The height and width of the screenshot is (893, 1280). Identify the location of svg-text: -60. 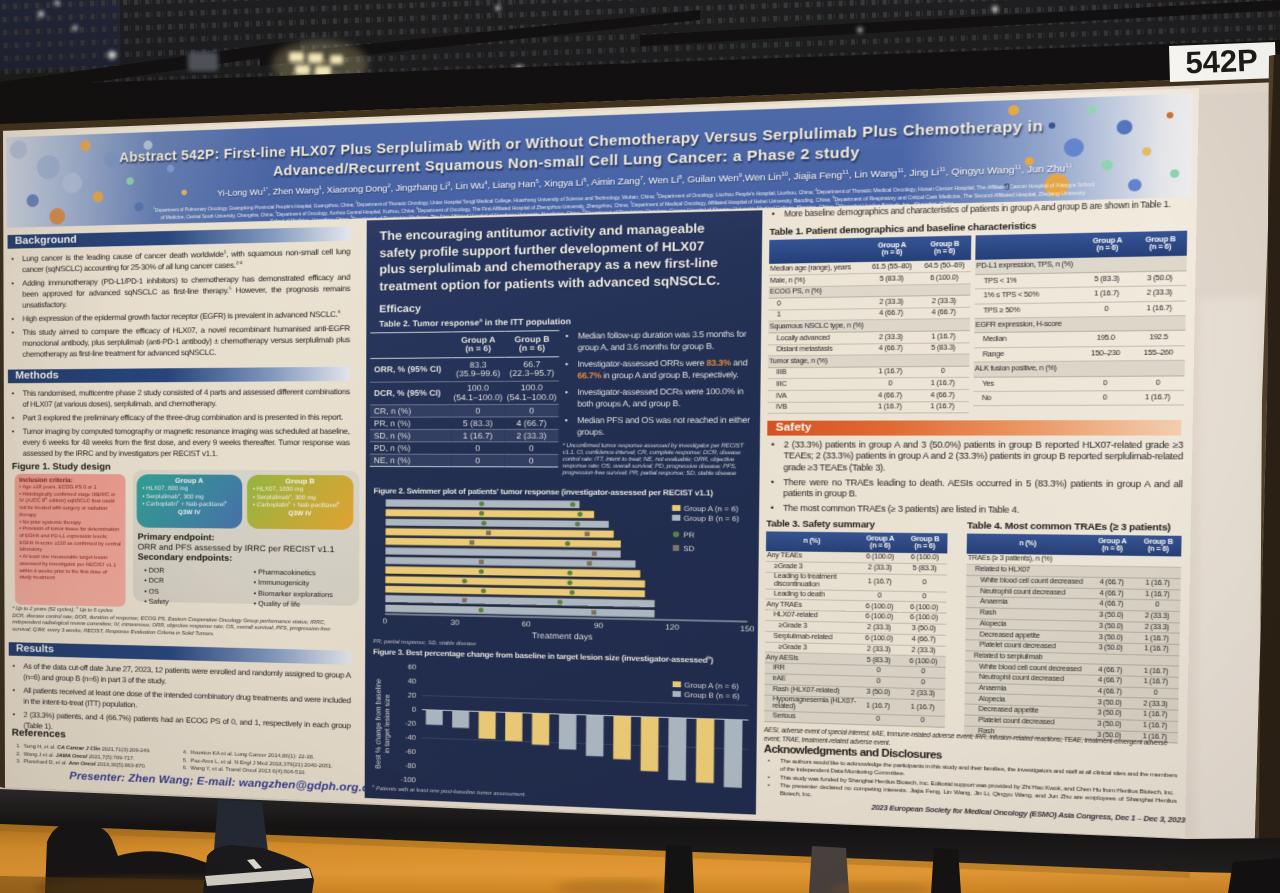
(410, 753).